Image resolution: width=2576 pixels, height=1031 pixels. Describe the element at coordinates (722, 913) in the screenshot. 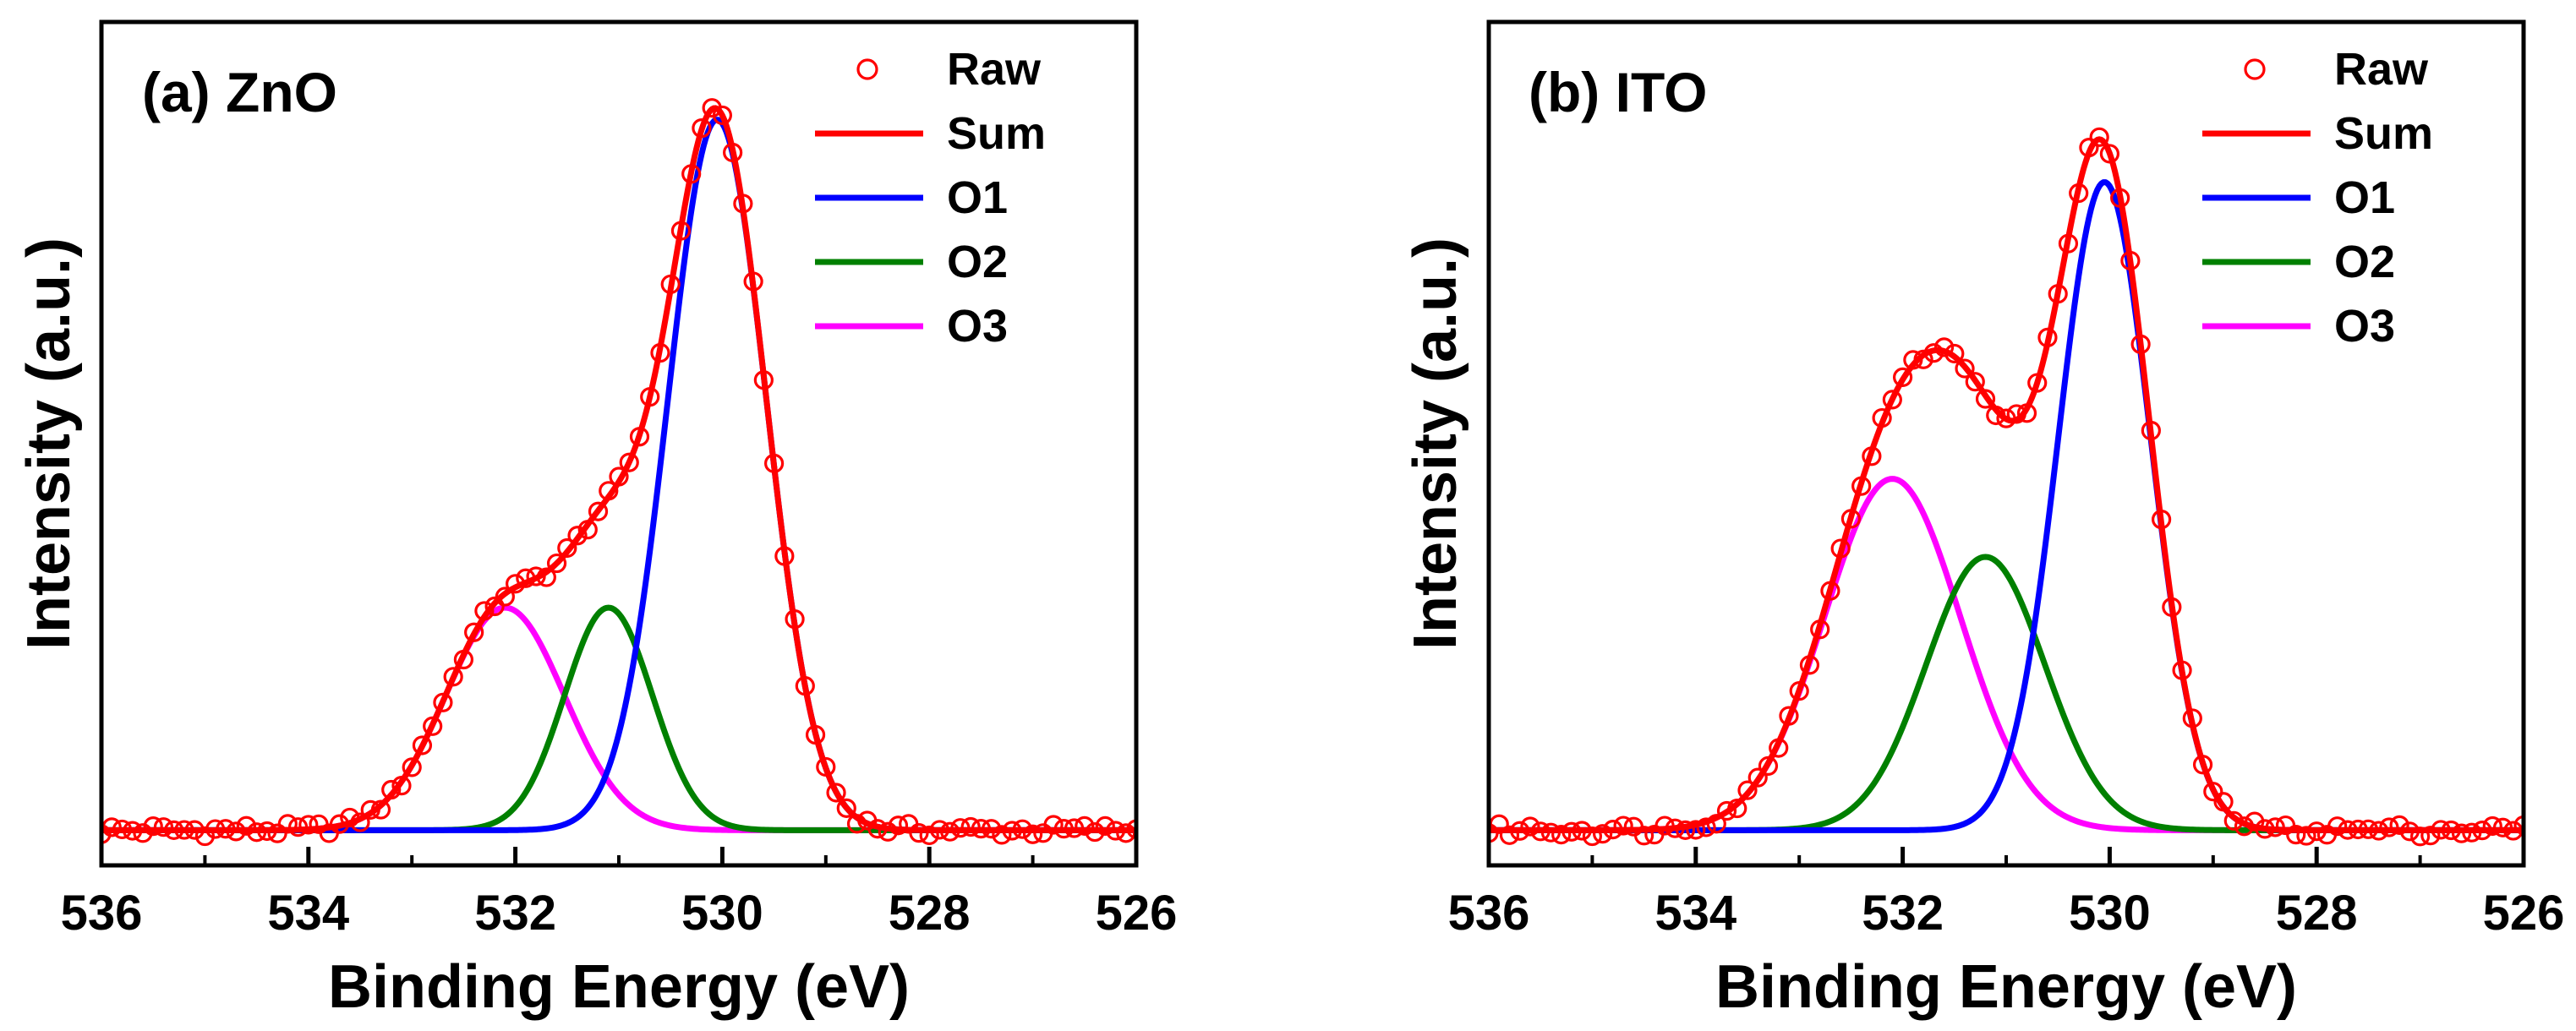

I see `panel-a-x-tick-label: 530` at that location.